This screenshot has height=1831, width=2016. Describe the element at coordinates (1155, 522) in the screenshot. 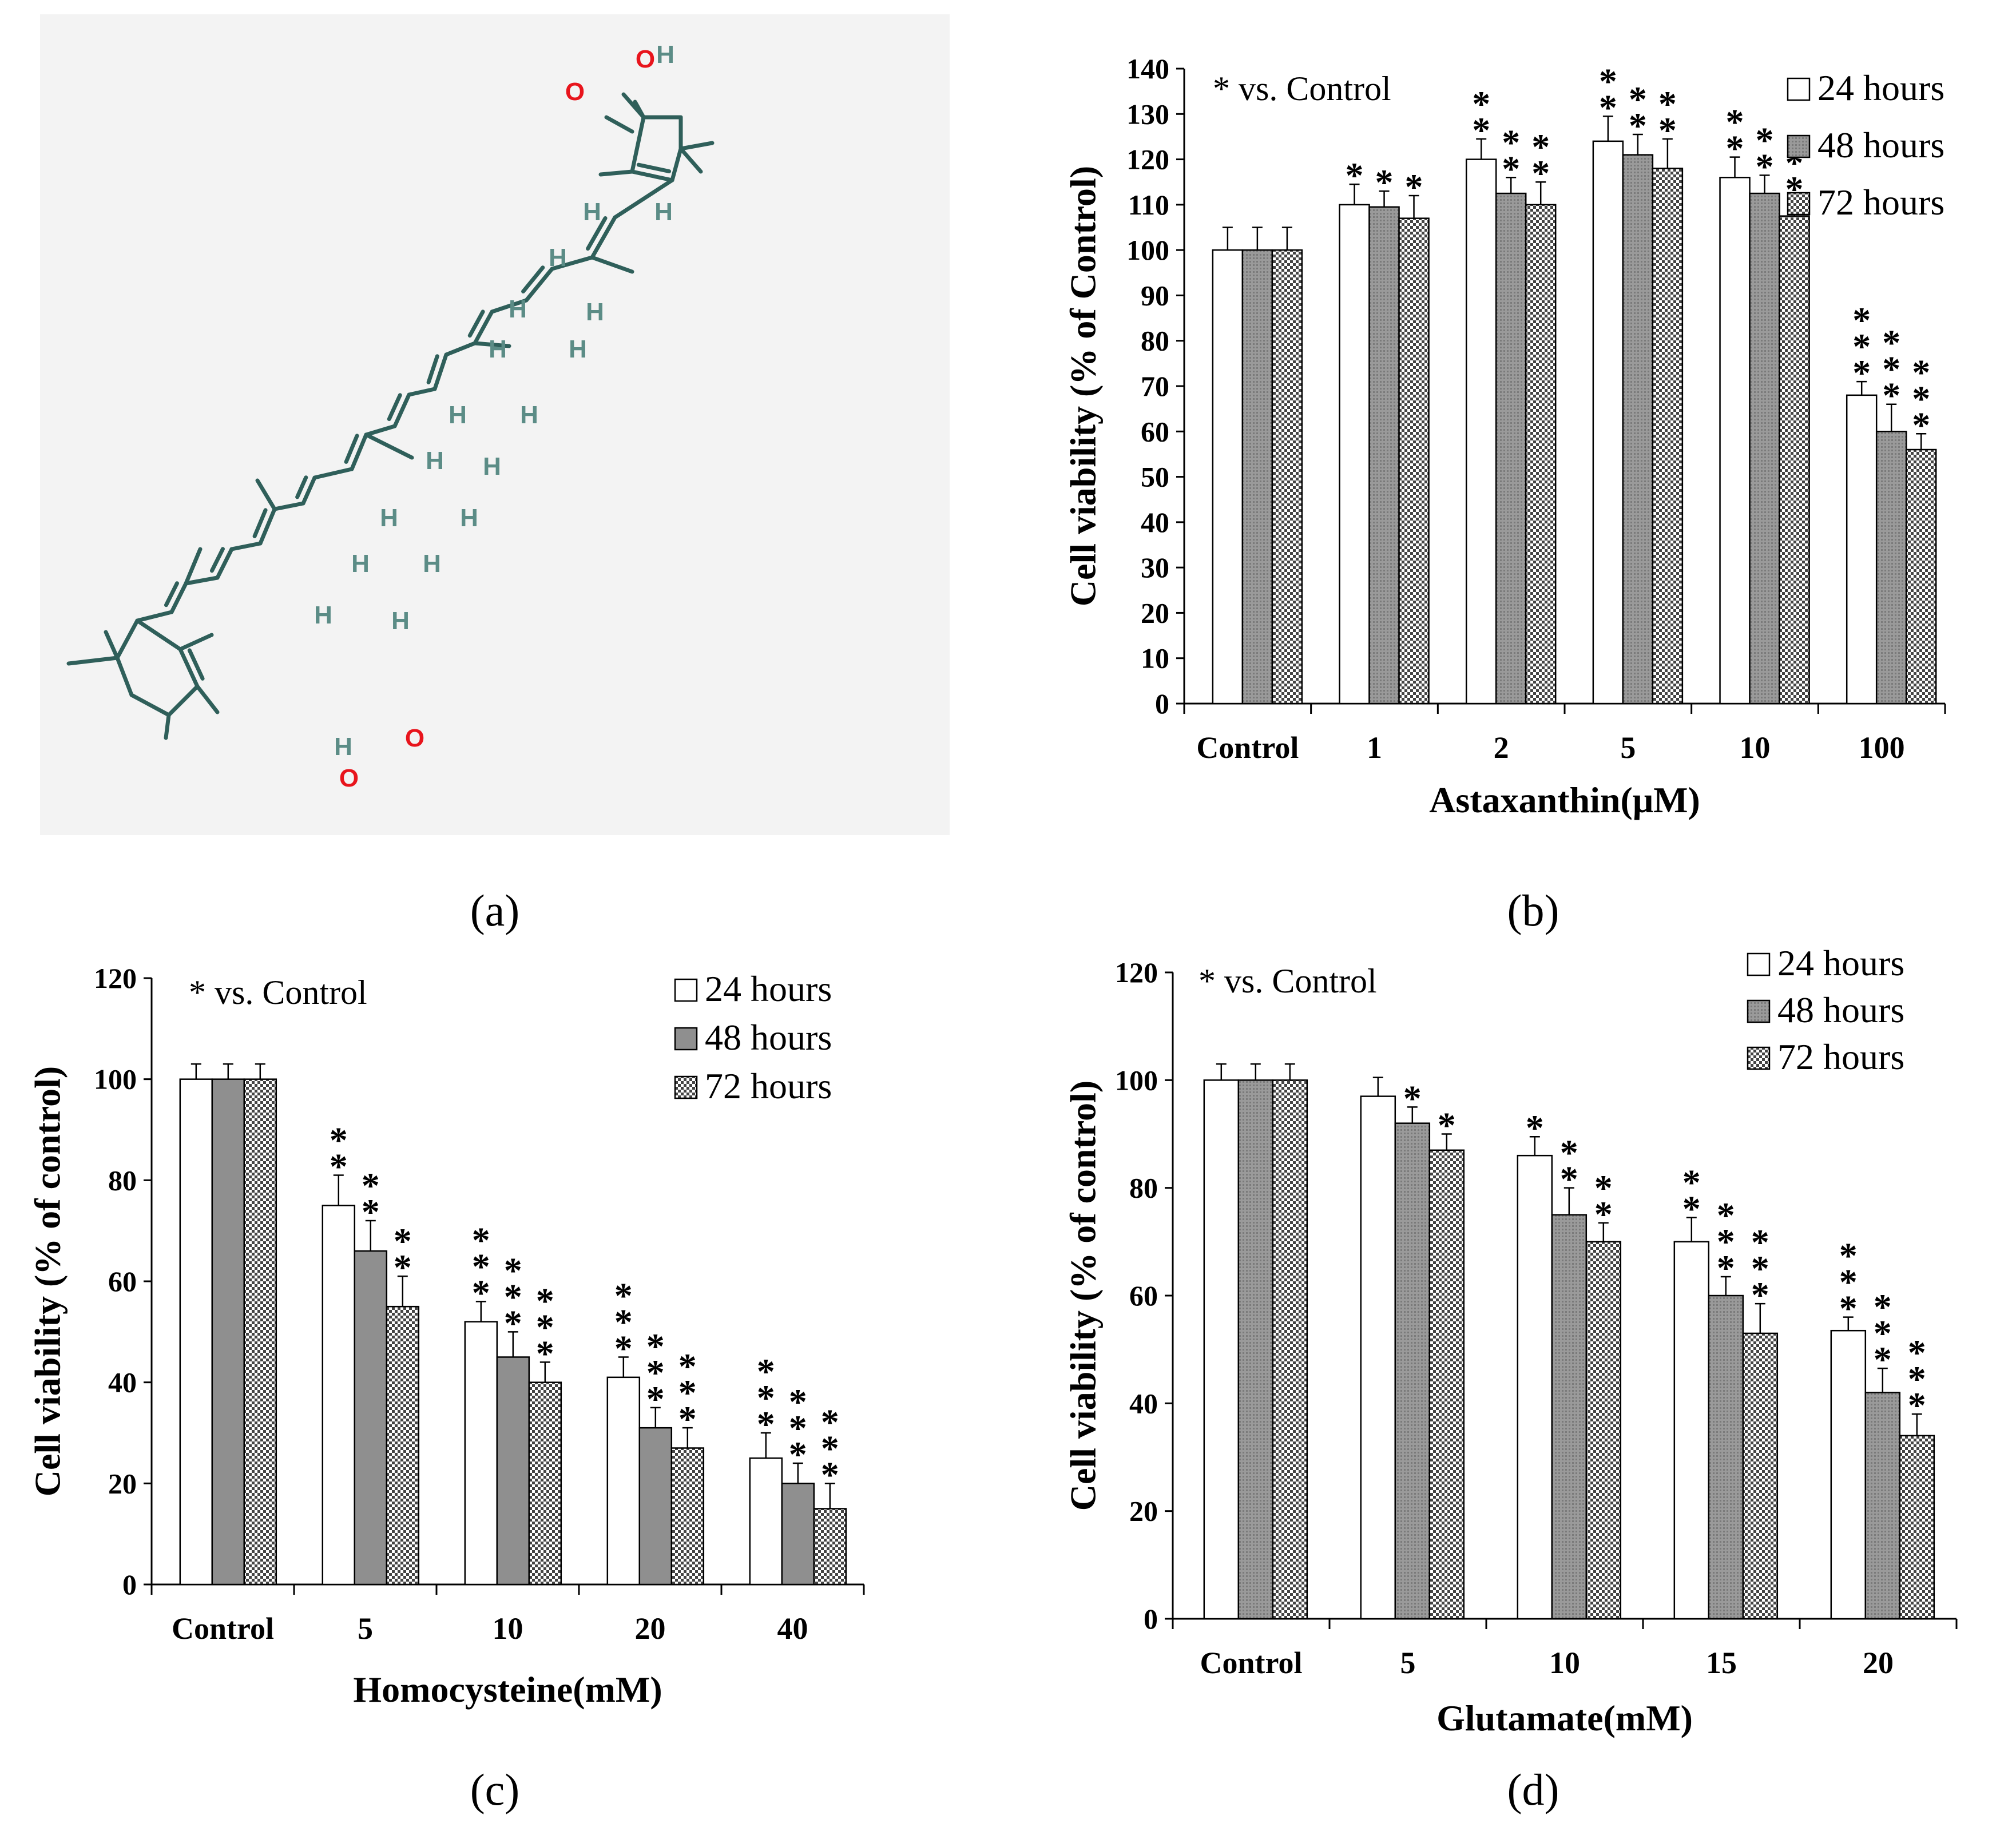

I see `y-tick-label: 40` at that location.